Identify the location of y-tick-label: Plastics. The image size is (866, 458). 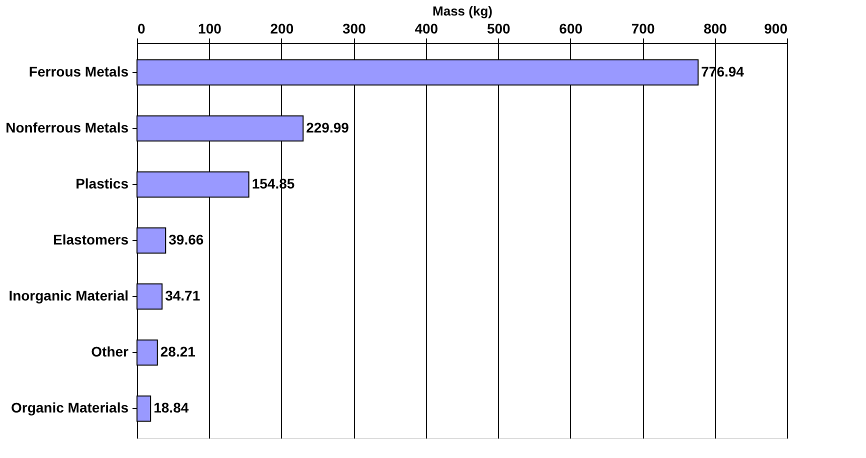
(102, 183).